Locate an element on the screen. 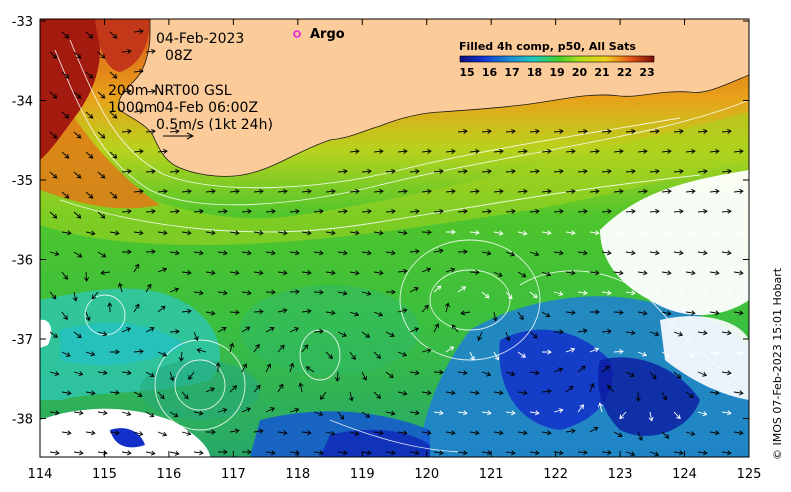 The width and height of the screenshot is (791, 492). x-tick-label: 117 is located at coordinates (233, 474).